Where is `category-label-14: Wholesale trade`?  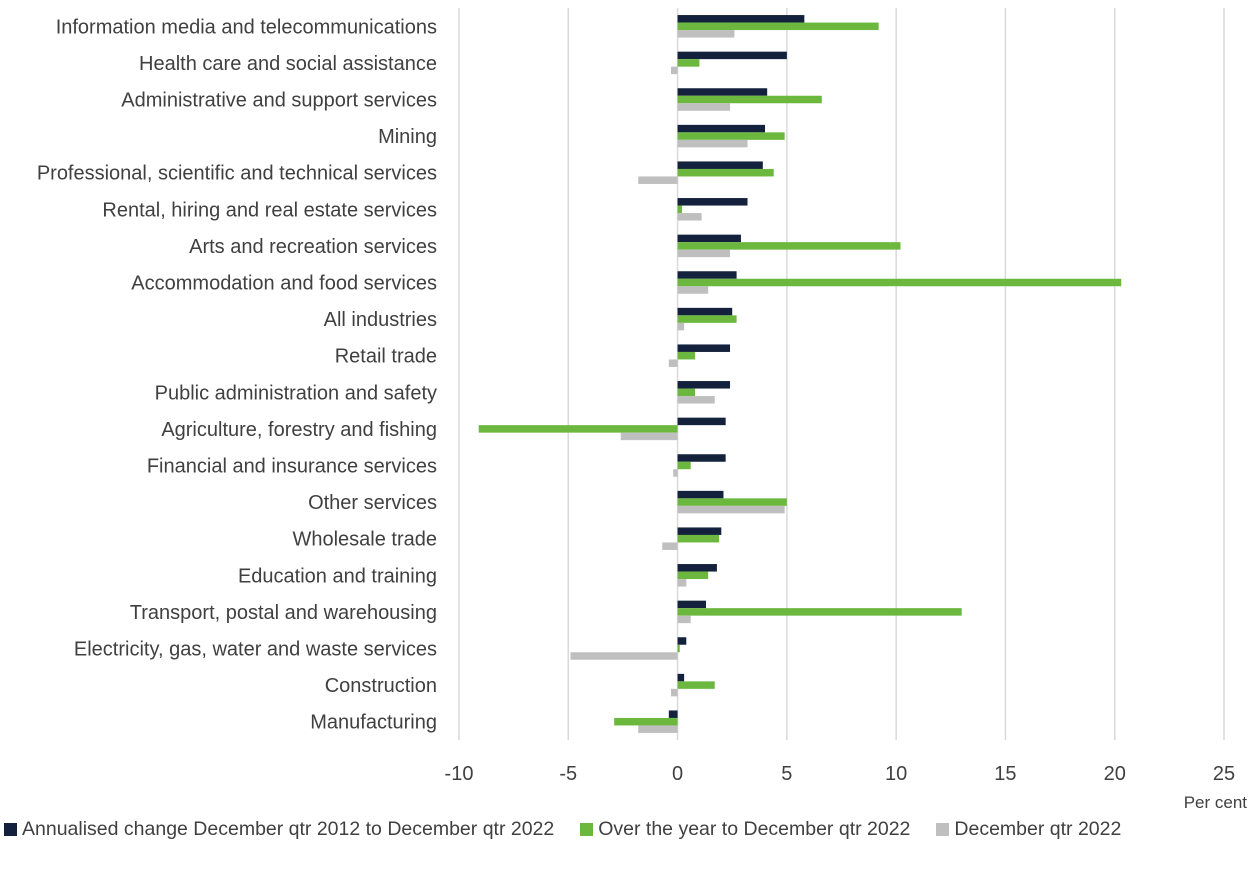
category-label-14: Wholesale trade is located at coordinates (364, 540).